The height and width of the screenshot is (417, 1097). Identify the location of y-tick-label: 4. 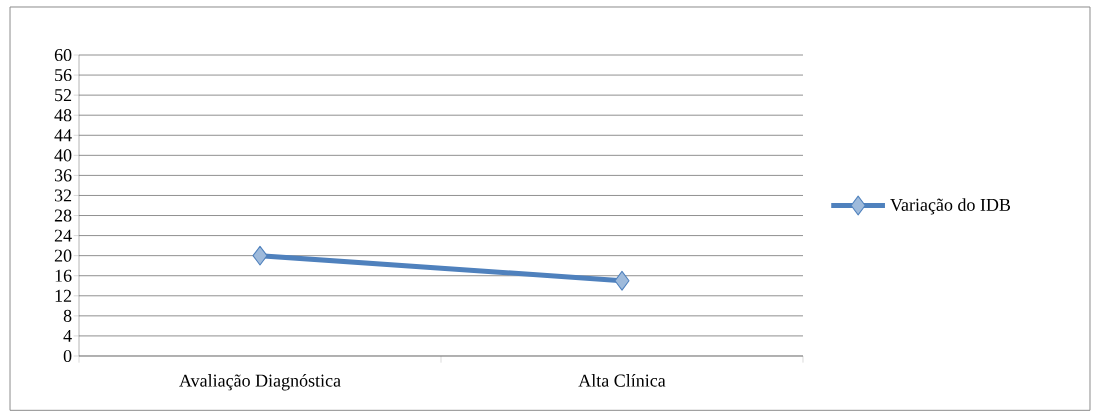
(67, 335).